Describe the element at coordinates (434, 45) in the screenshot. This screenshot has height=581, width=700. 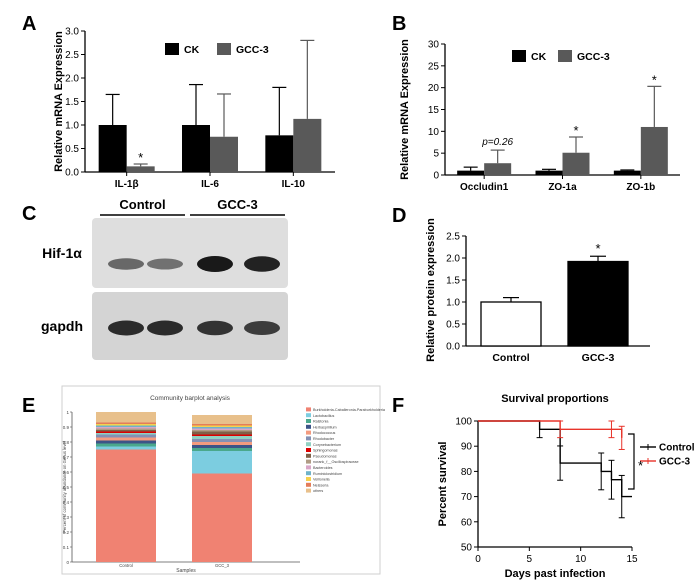
I see `y-tick-label: 30` at that location.